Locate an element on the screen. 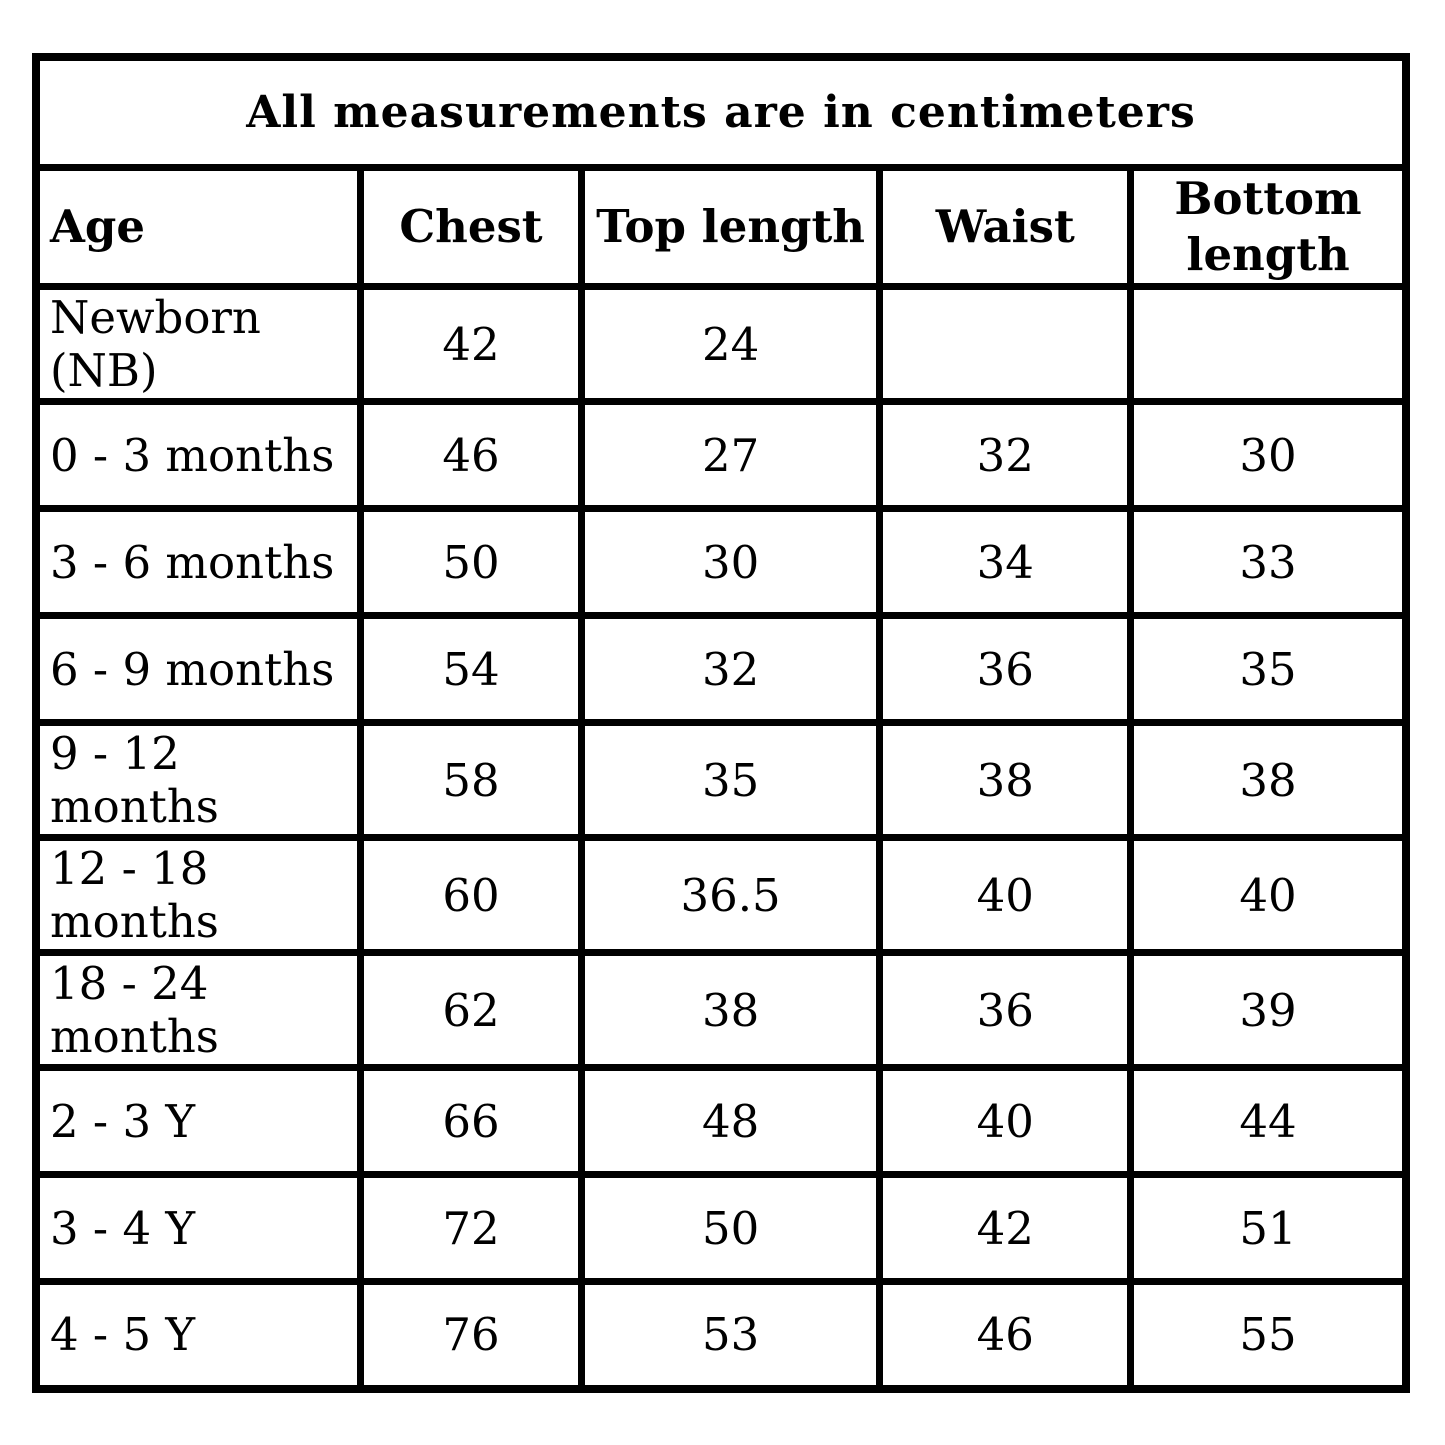 This screenshot has height=1445, width=1445. column-header-waist: Waist is located at coordinates (1005, 226).